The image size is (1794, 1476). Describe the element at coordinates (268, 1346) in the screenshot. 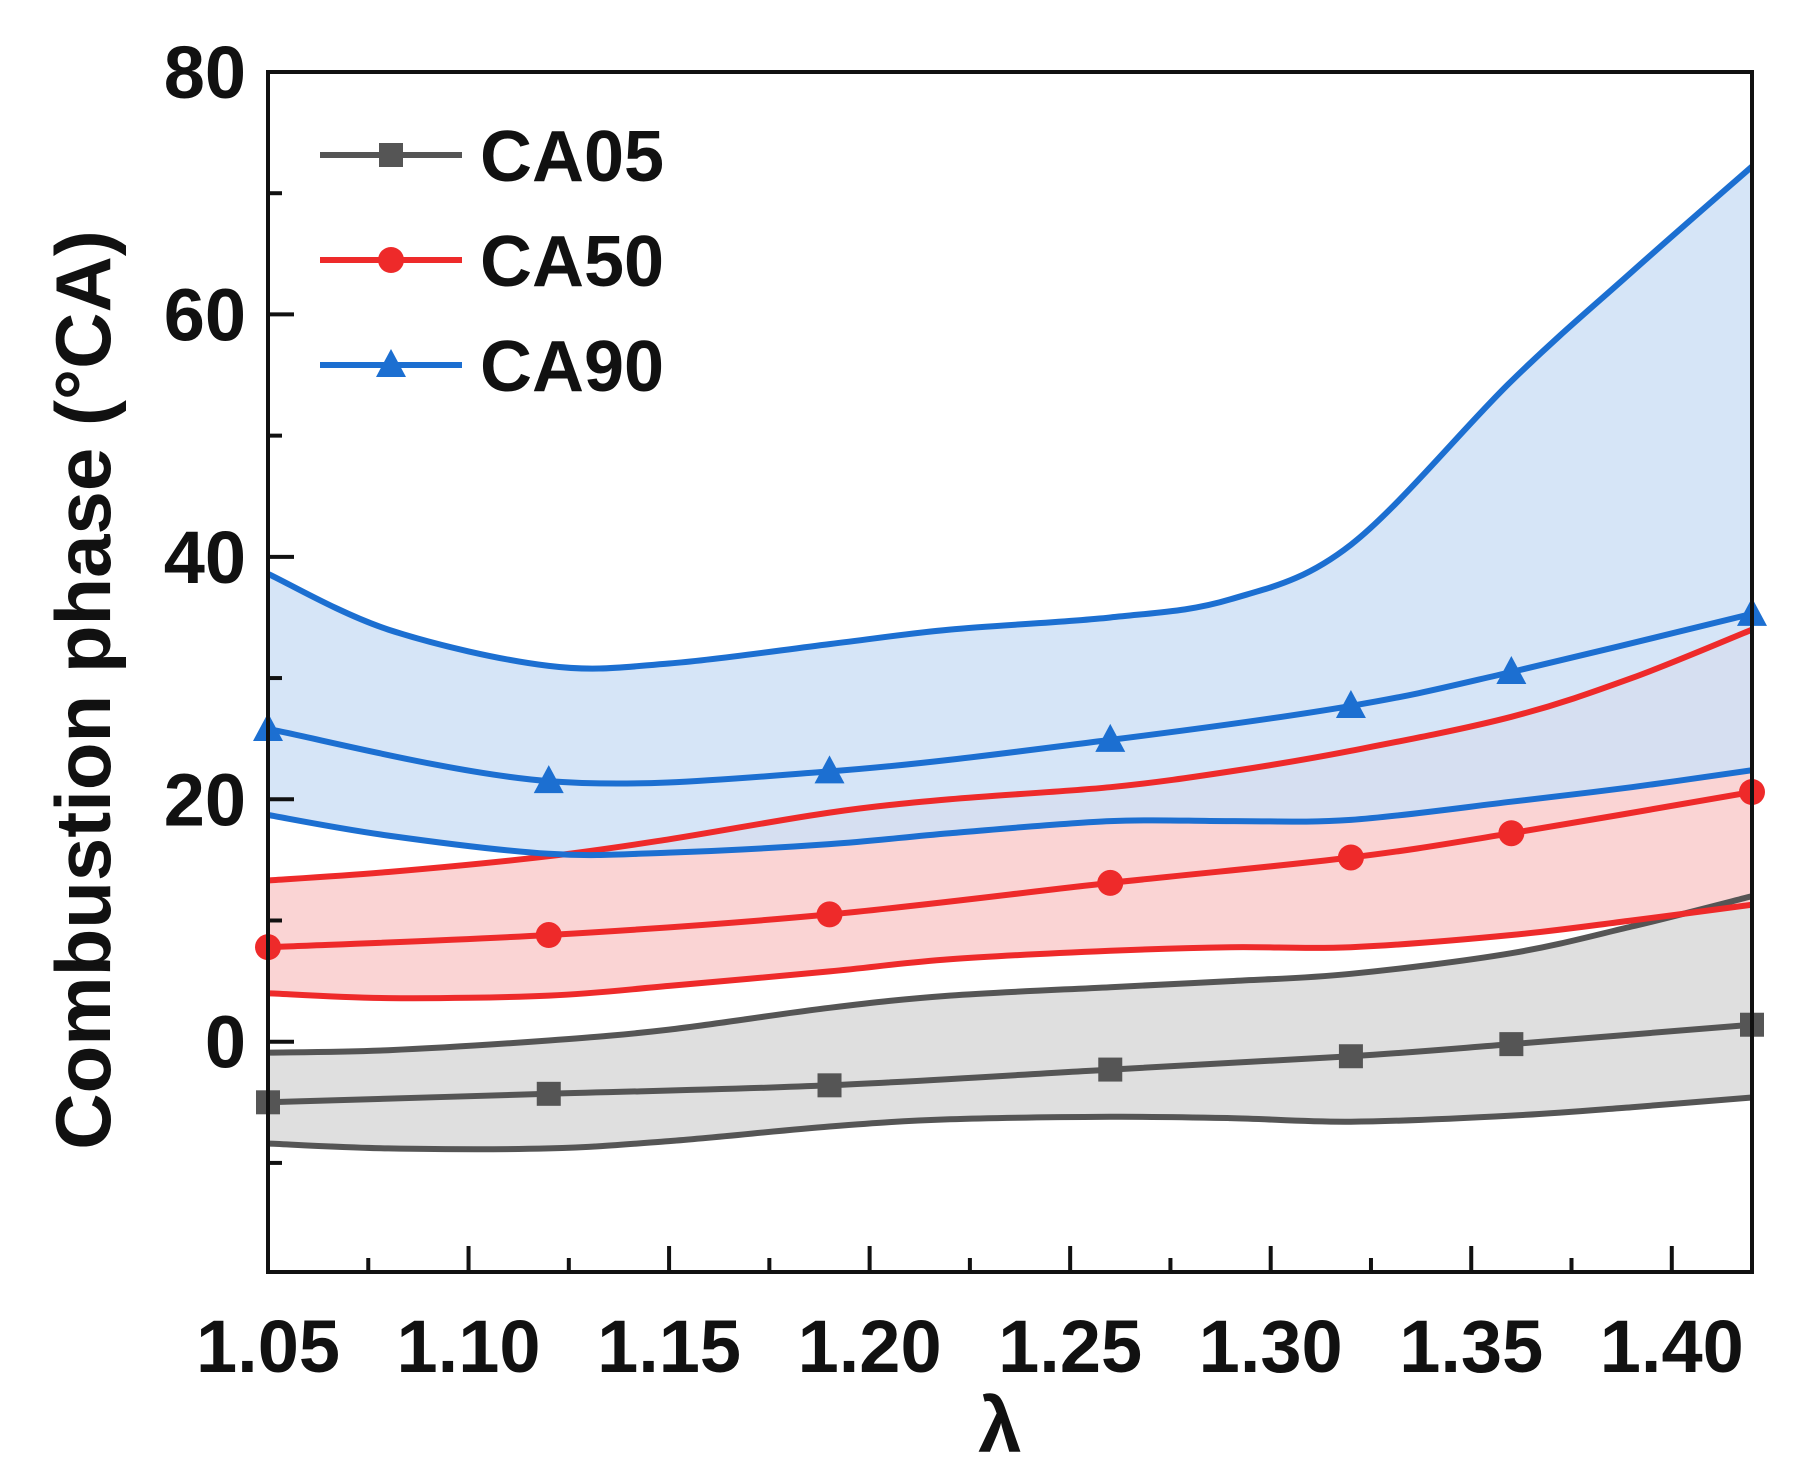

I see `x-tick-label: 1.05` at that location.